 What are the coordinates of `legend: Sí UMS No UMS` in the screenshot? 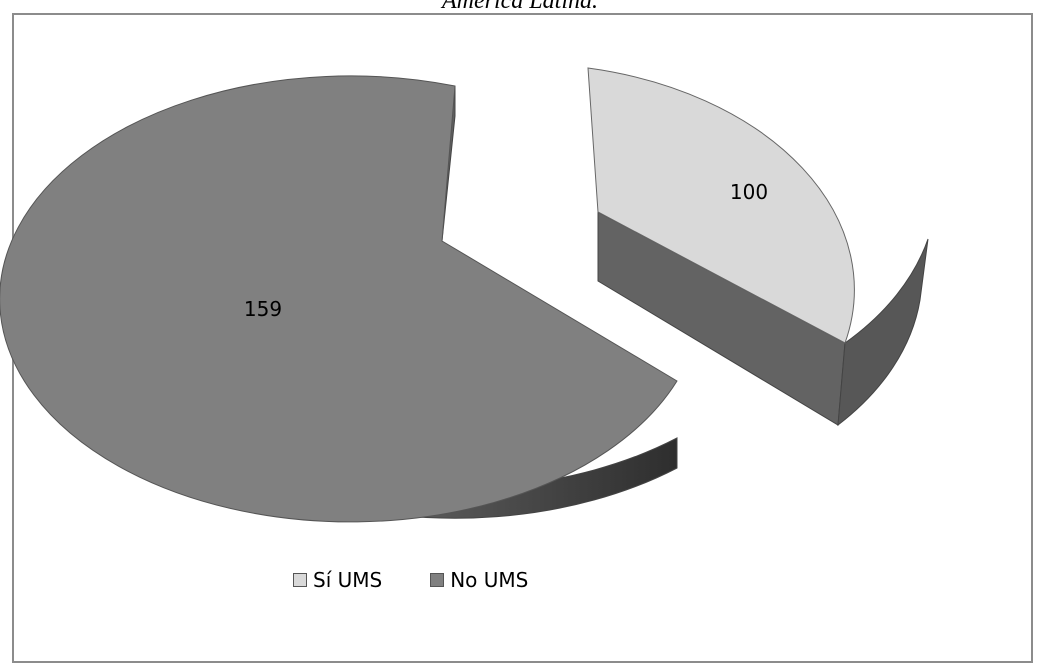 It's located at (434, 580).